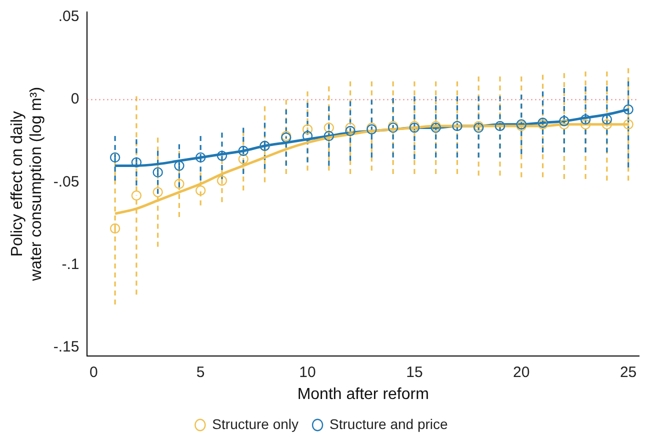 The image size is (649, 442). What do you see at coordinates (255, 424) in the screenshot?
I see `legend-label: Structure only` at bounding box center [255, 424].